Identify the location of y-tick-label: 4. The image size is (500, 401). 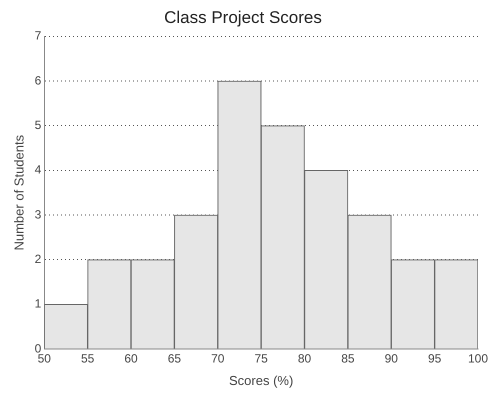
(38, 169).